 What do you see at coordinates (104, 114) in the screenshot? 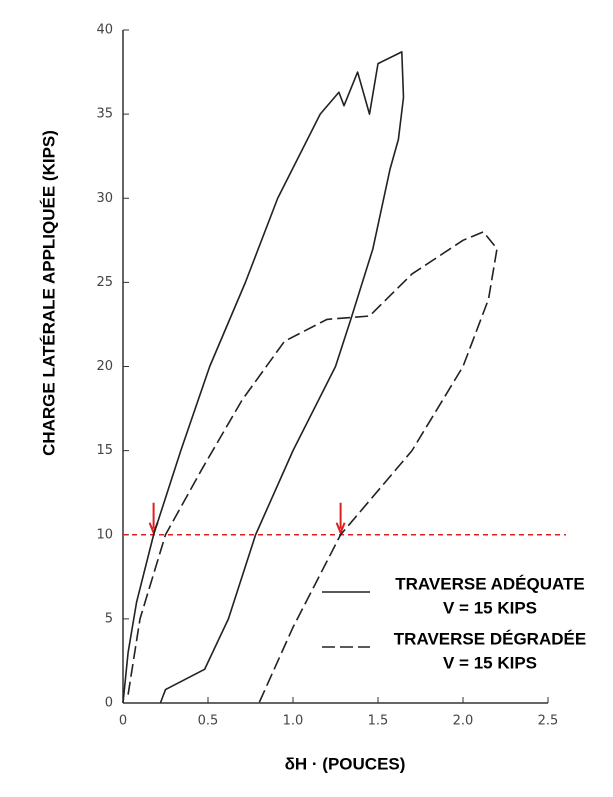
I see `y-tick-label: 35` at bounding box center [104, 114].